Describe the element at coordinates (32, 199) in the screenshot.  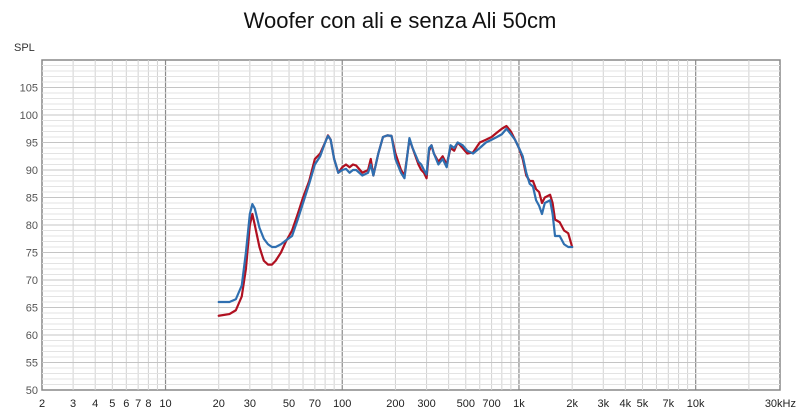
I see `y-tick-label: 85` at that location.